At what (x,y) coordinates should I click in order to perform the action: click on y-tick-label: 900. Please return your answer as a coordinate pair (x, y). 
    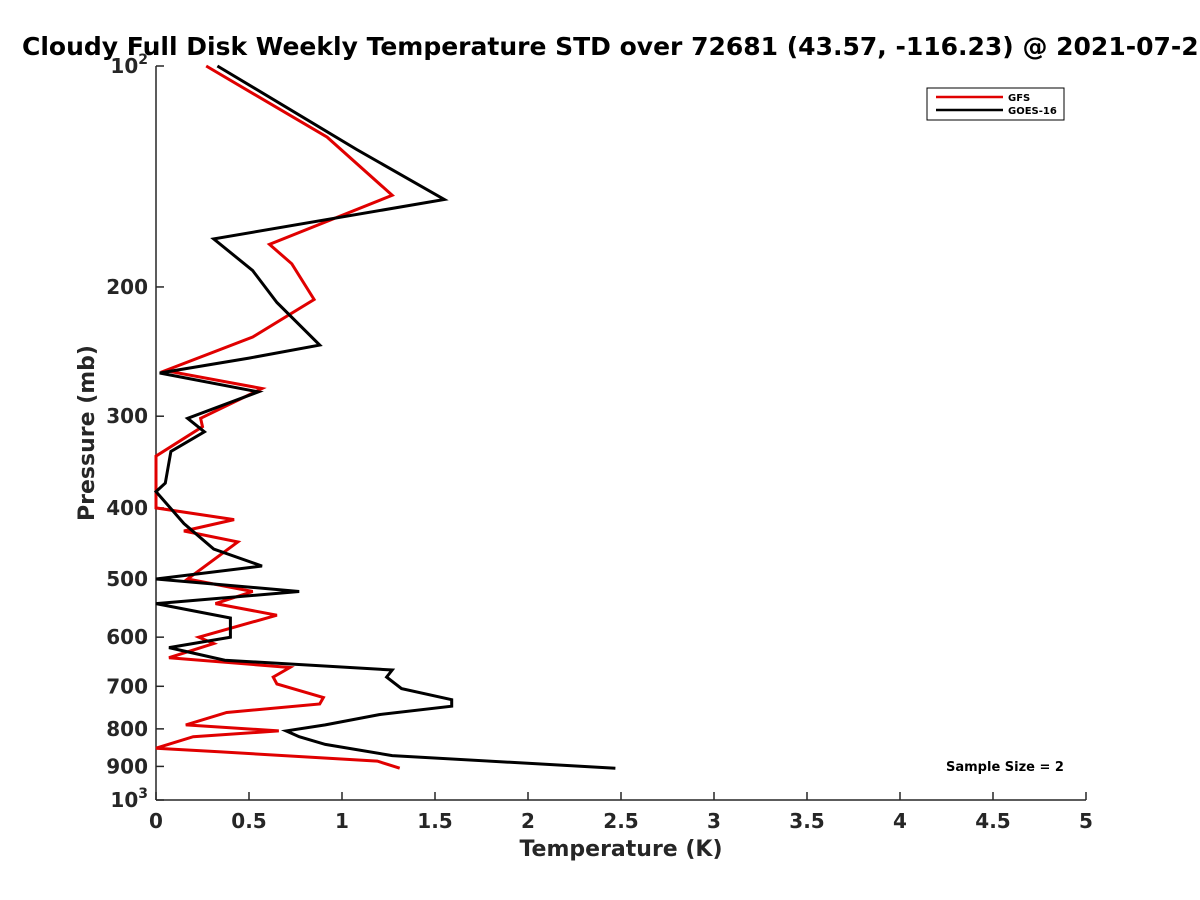
    Looking at the image, I should click on (127, 766).